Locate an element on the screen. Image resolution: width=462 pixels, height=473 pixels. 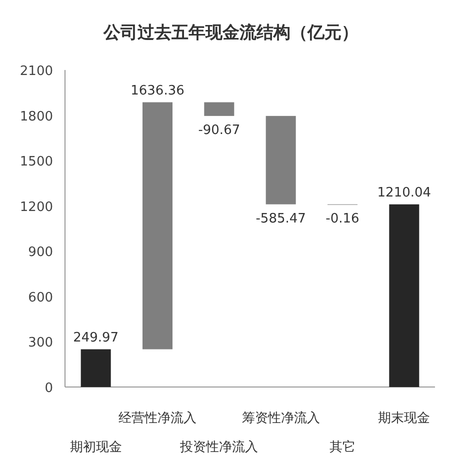
data-label: 249.97 is located at coordinates (96, 338).